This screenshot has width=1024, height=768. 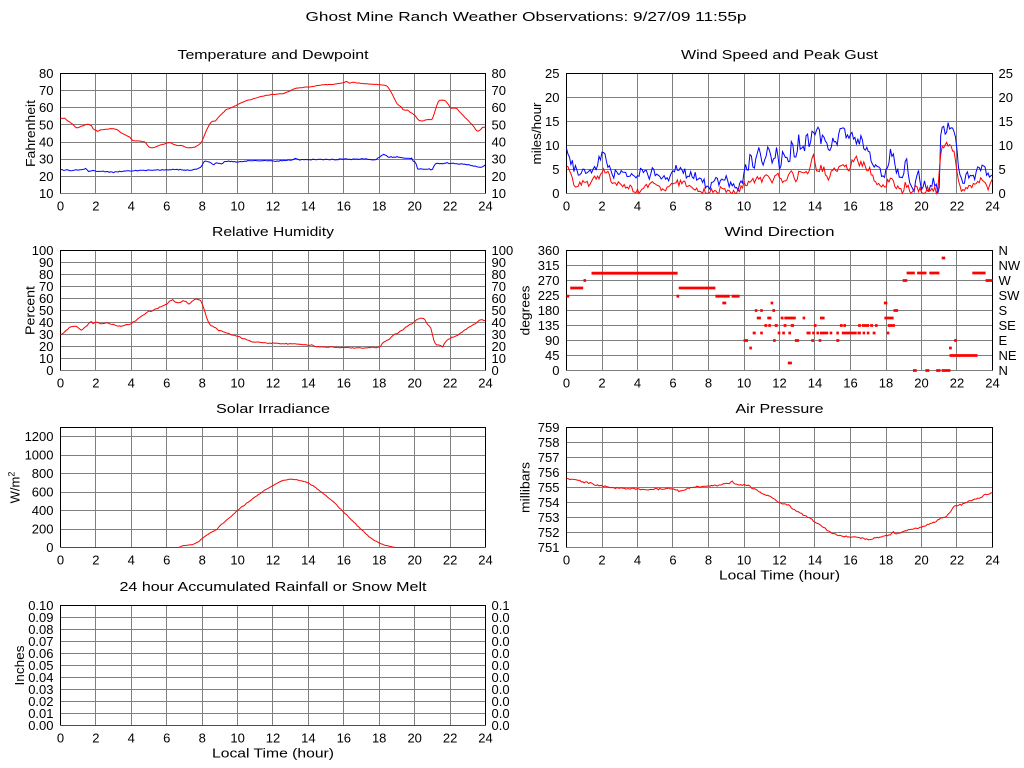 What do you see at coordinates (273, 54) in the screenshot?
I see `svg-text: Temperature and Dewpoint` at bounding box center [273, 54].